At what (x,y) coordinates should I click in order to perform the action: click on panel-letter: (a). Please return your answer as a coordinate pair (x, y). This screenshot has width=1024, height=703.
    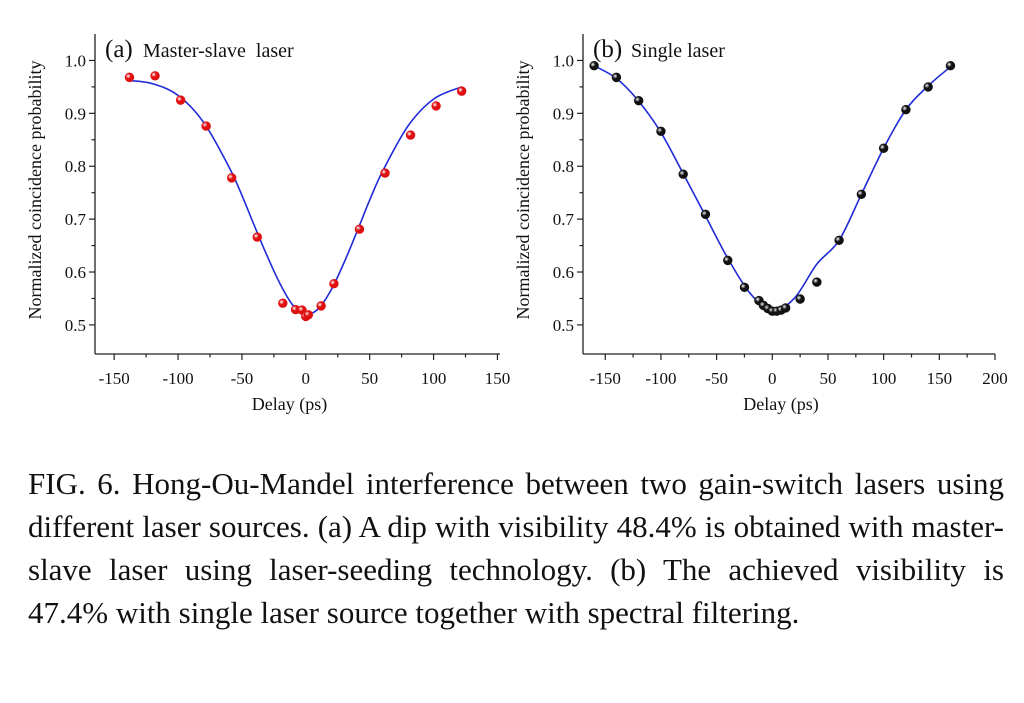
    Looking at the image, I should click on (119, 49).